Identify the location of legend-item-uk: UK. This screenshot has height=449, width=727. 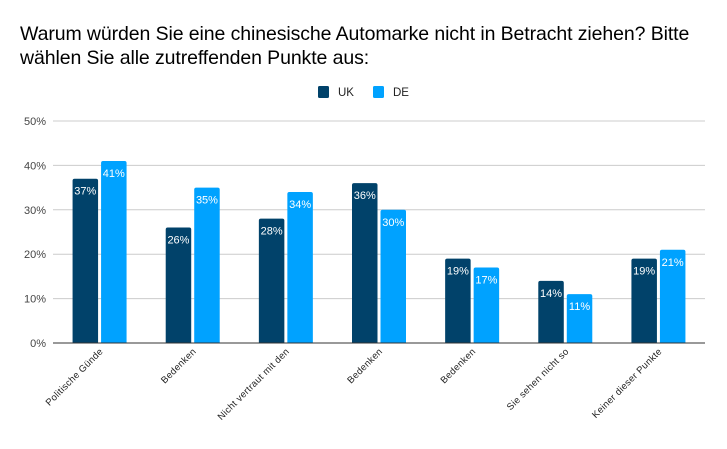
(336, 92).